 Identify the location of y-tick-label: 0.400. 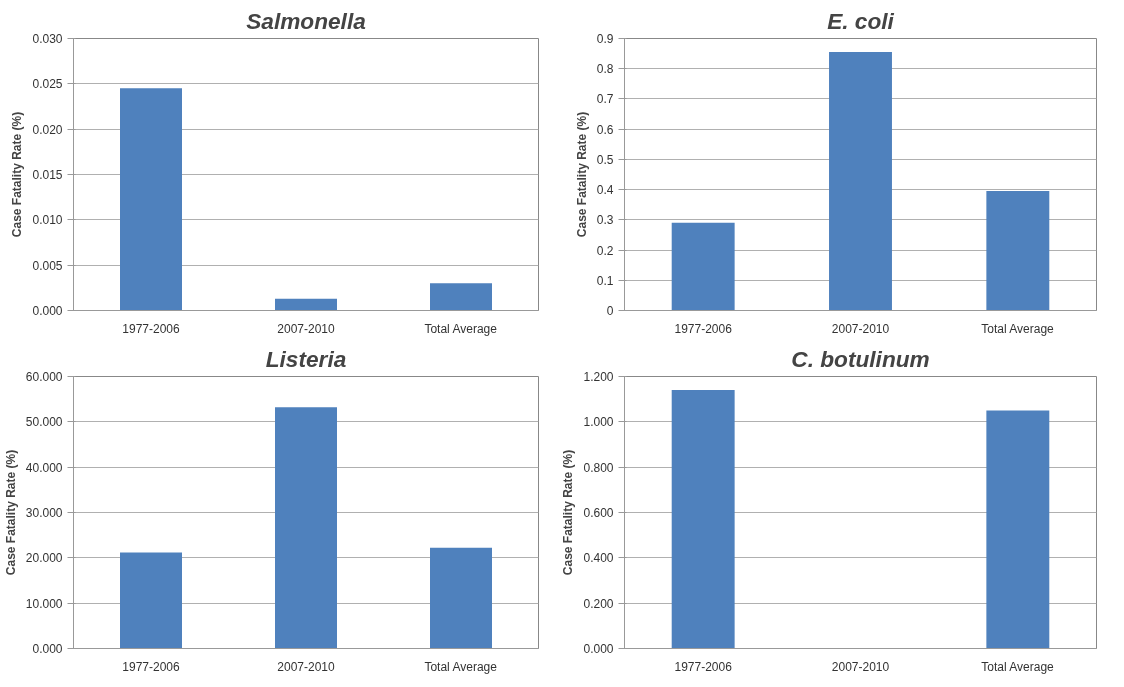
(598, 558).